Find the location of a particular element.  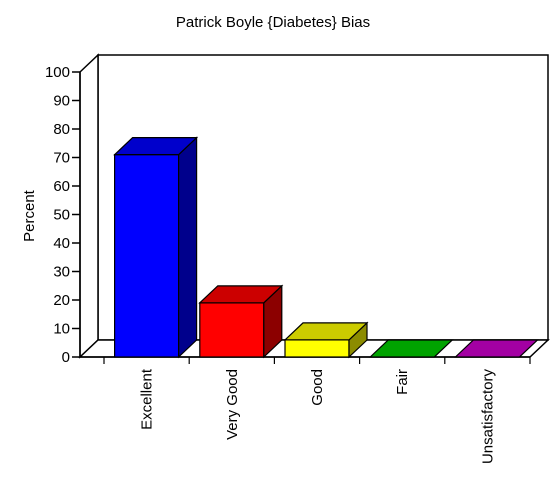

x-tick-label: Fair is located at coordinates (402, 382).